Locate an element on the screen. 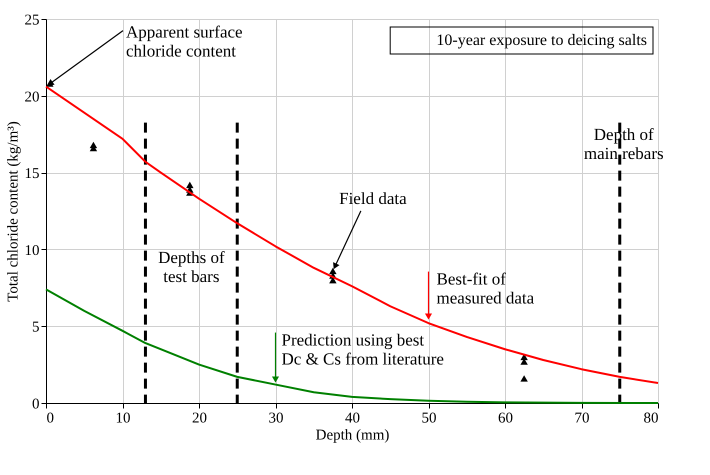 The height and width of the screenshot is (475, 710). x-tick-label: 40 is located at coordinates (352, 418).